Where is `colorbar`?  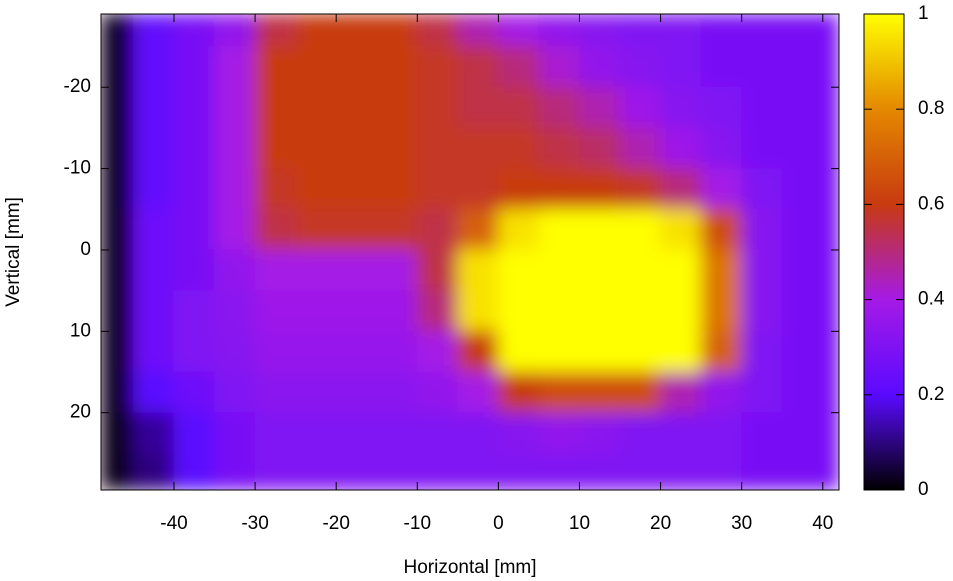 colorbar is located at coordinates (884, 252).